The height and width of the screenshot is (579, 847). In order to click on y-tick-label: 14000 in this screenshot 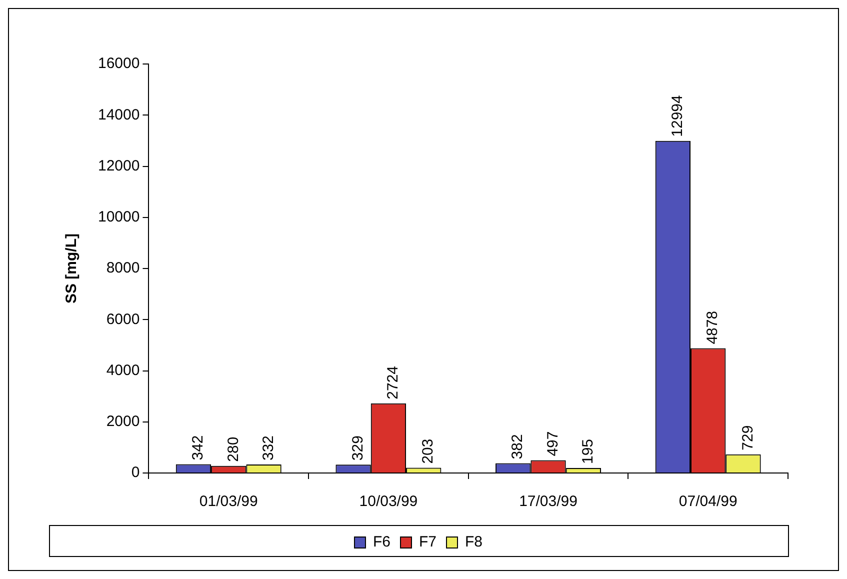, I will do `click(119, 115)`.